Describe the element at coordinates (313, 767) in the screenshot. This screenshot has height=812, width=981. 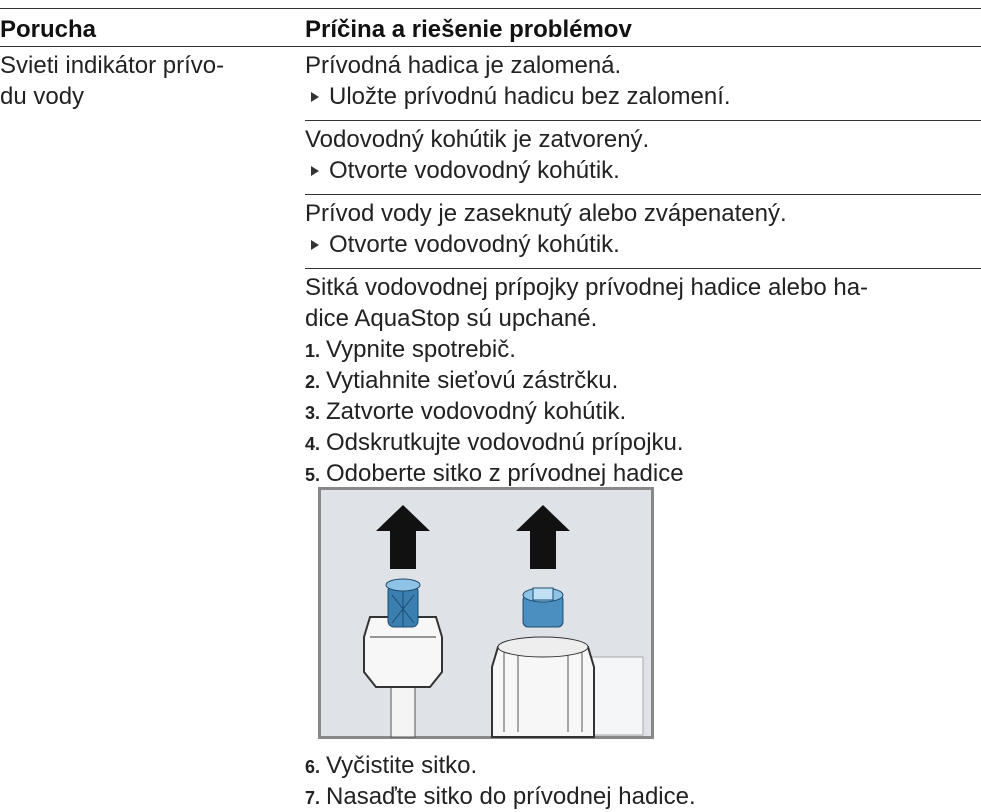
I see `step-number: 6.` at that location.